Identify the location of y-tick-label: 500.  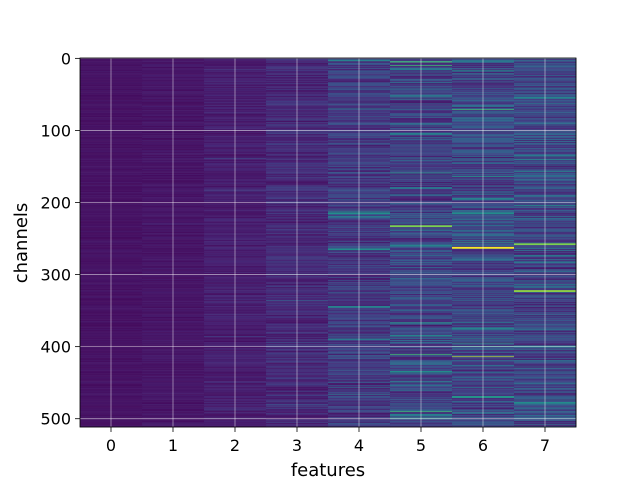
(55, 419).